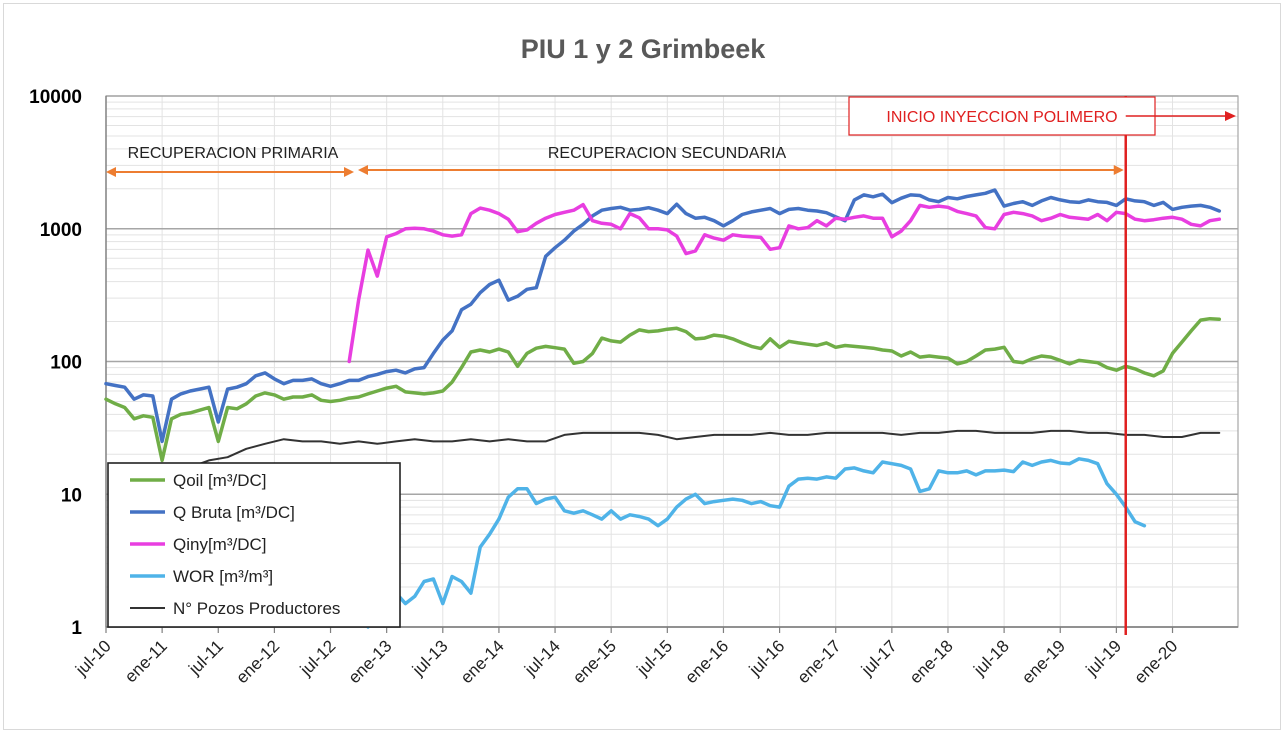 The image size is (1286, 735). What do you see at coordinates (370, 661) in the screenshot?
I see `x-tick-label: ene-13` at bounding box center [370, 661].